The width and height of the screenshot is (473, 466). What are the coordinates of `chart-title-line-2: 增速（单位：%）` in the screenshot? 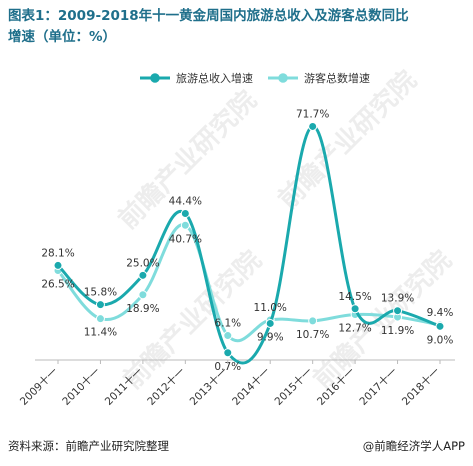 It's located at (62, 37).